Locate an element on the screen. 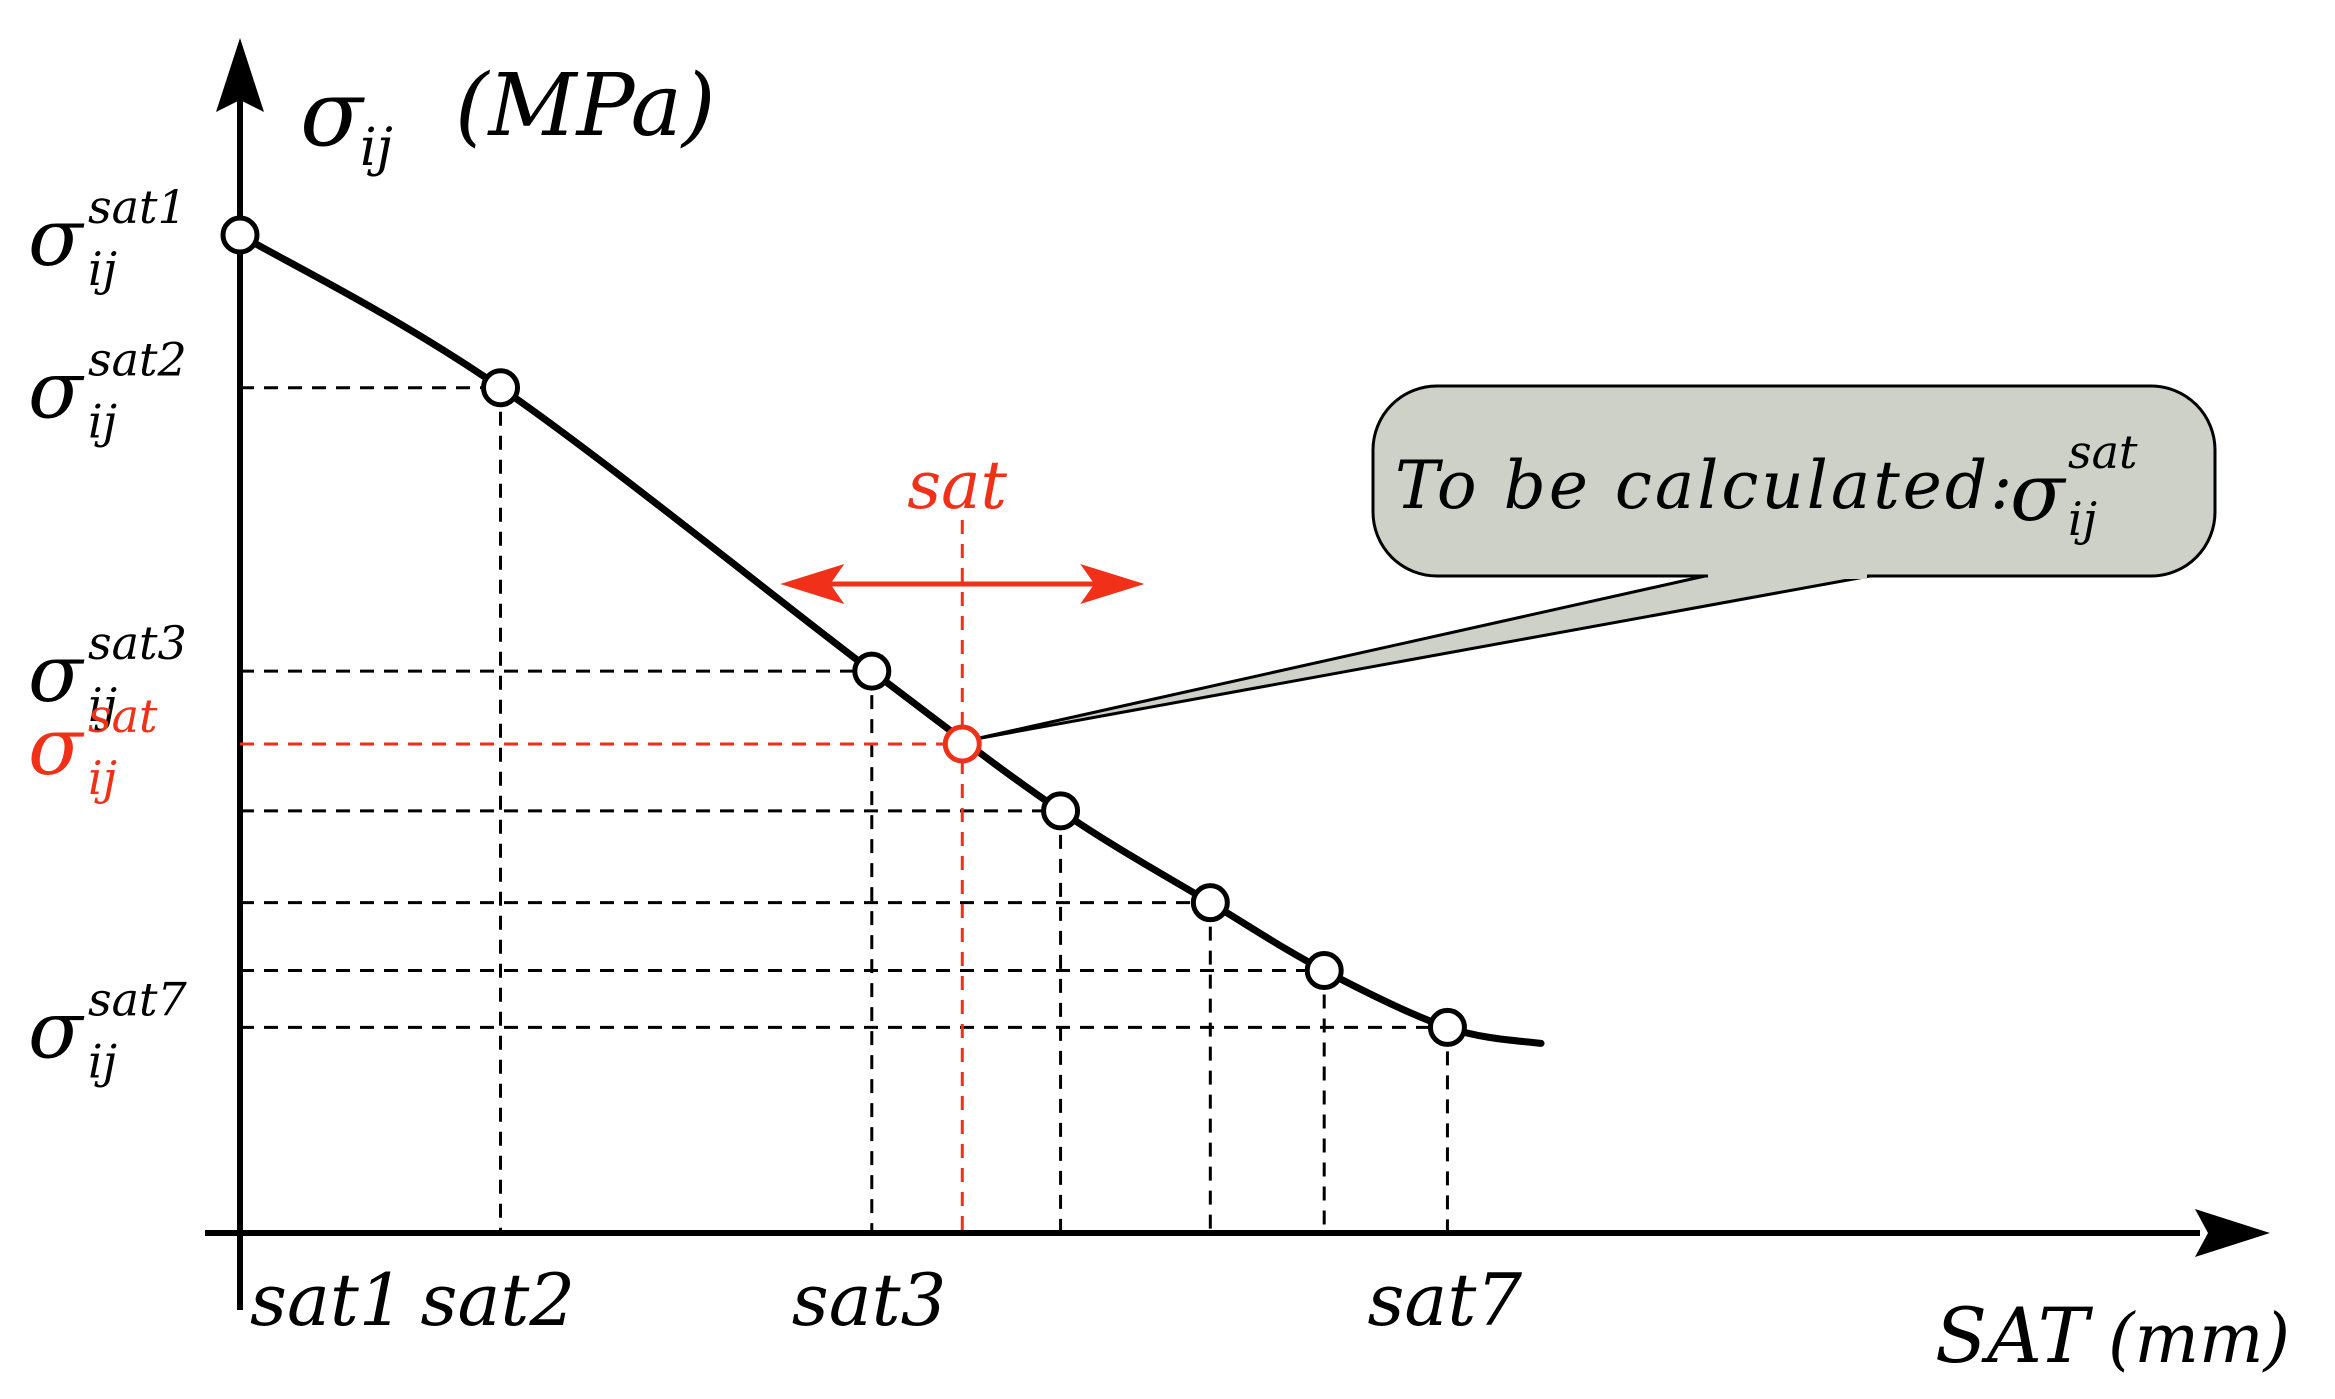 This screenshot has height=1399, width=2335. x-label-sat7: sat7 is located at coordinates (1444, 1300).